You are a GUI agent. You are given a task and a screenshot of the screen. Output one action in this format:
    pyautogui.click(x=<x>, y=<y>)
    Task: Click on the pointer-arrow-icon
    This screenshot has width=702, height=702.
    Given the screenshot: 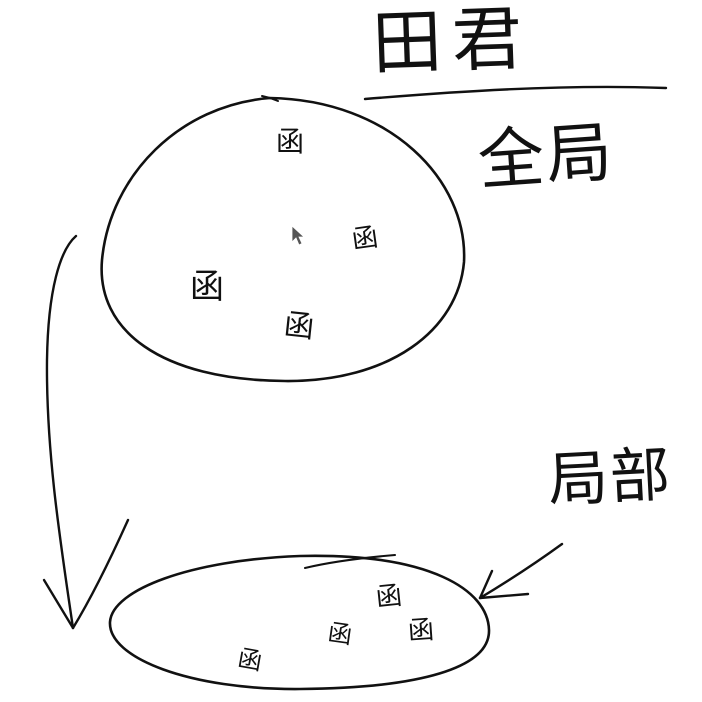 What is the action you would take?
    pyautogui.click(x=298, y=235)
    